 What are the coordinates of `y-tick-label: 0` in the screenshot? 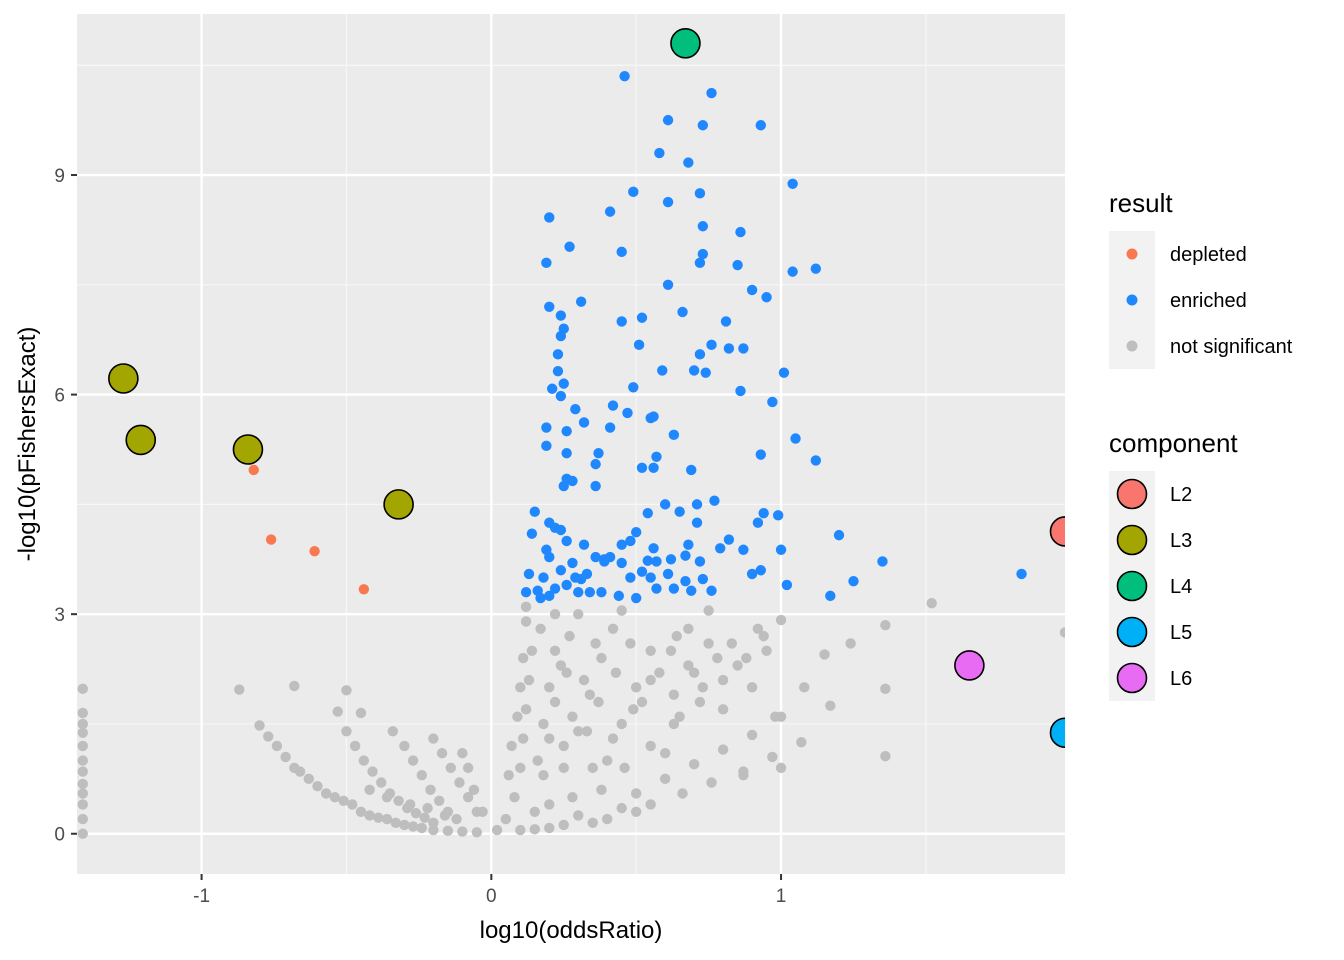 It's located at (59, 835).